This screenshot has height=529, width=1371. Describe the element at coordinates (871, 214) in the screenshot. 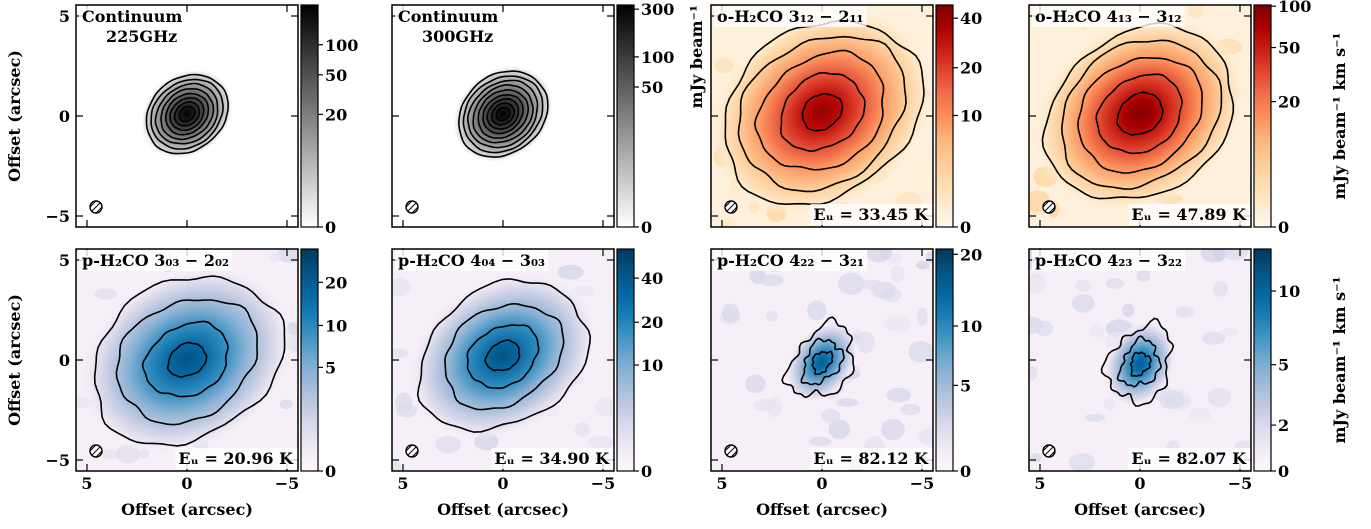

I see `annotation: Eᵤ = 33.45 K` at that location.